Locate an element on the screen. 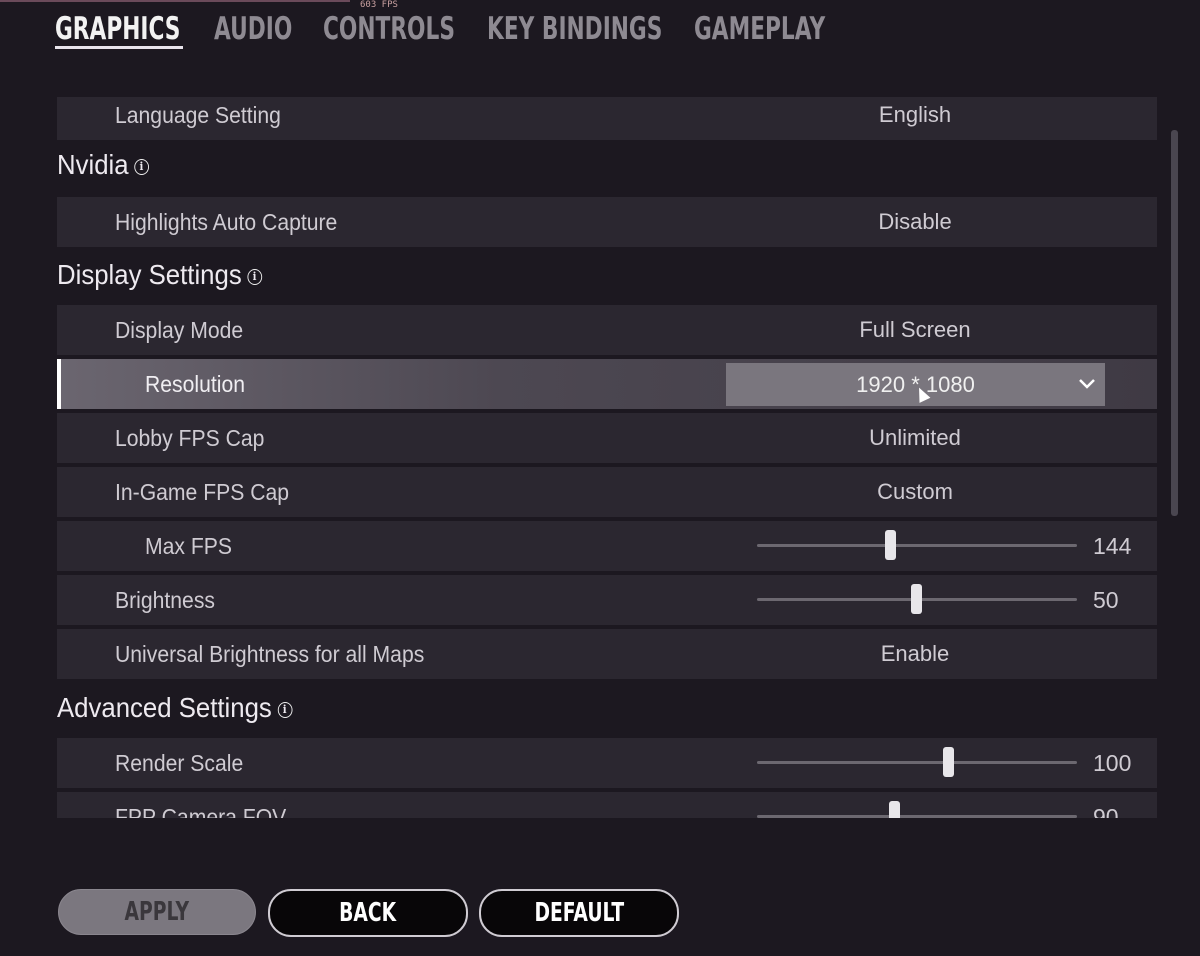  setting-value: English is located at coordinates (915, 114).